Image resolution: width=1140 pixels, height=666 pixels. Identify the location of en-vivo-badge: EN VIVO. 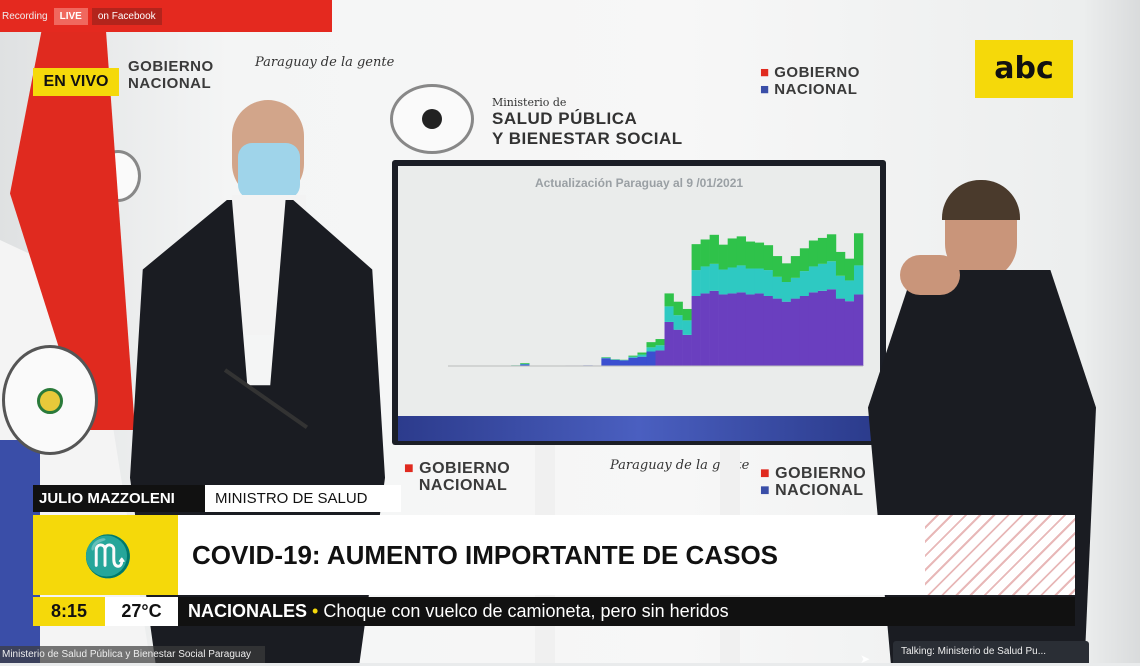
(76, 82).